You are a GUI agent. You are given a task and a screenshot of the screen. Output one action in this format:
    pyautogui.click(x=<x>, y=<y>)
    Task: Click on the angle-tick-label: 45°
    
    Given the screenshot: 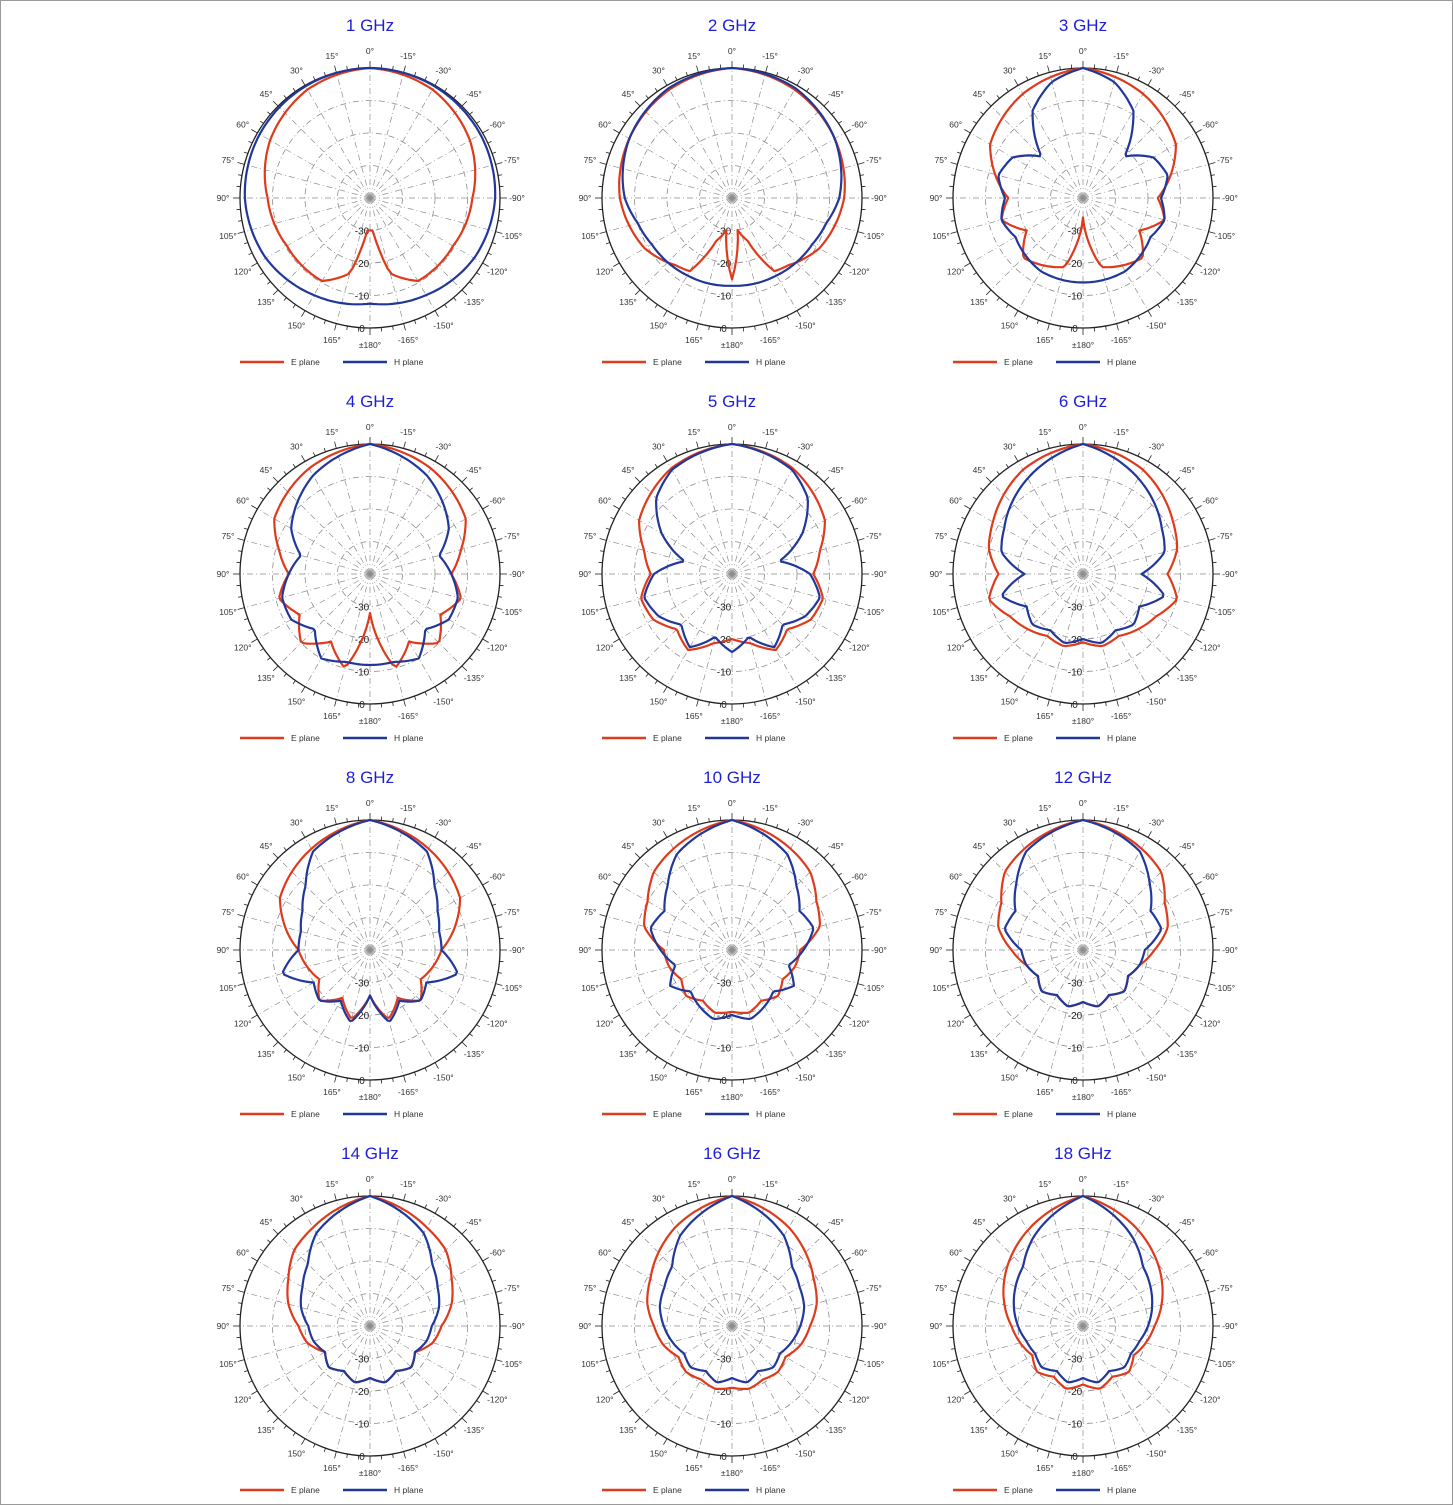 What is the action you would take?
    pyautogui.click(x=266, y=846)
    